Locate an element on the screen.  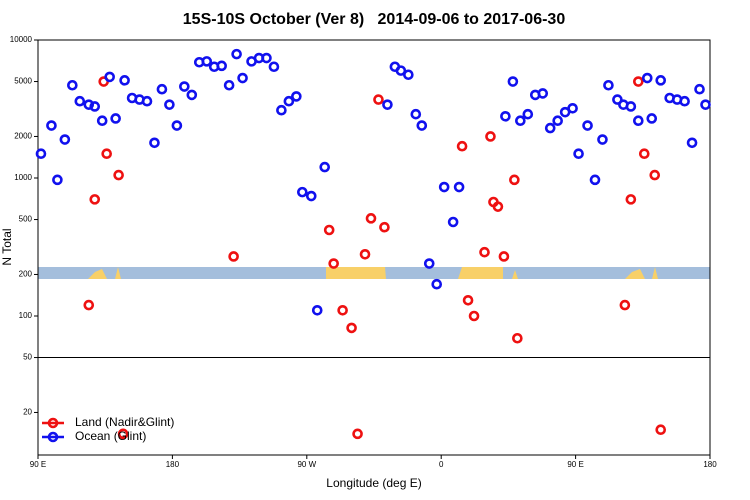
y-tick-label: 200 is located at coordinates (26, 274).